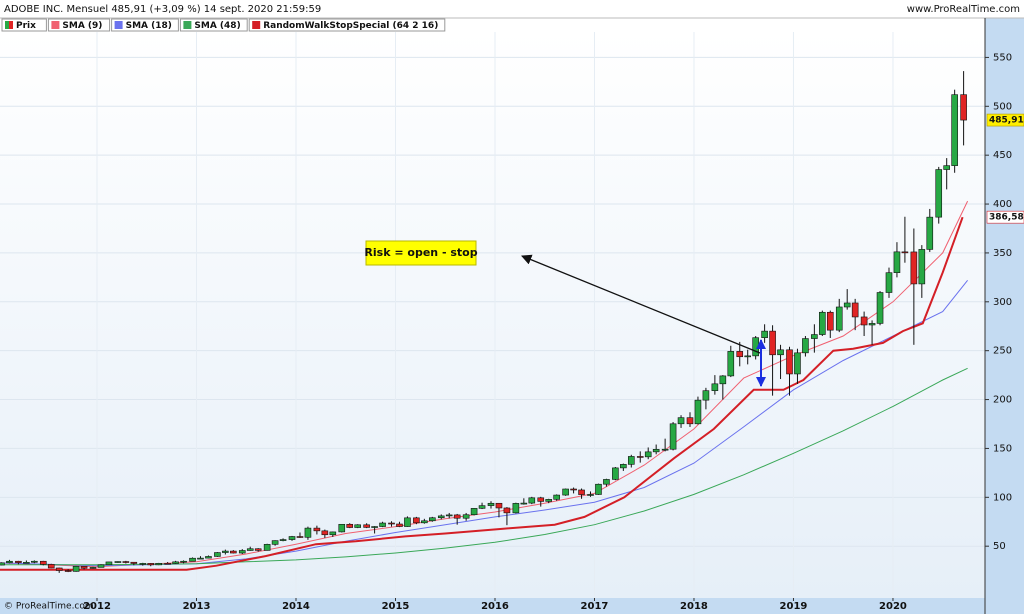 Image resolution: width=1024 pixels, height=614 pixels. I want to click on y-tick-label: 200, so click(1002, 400).